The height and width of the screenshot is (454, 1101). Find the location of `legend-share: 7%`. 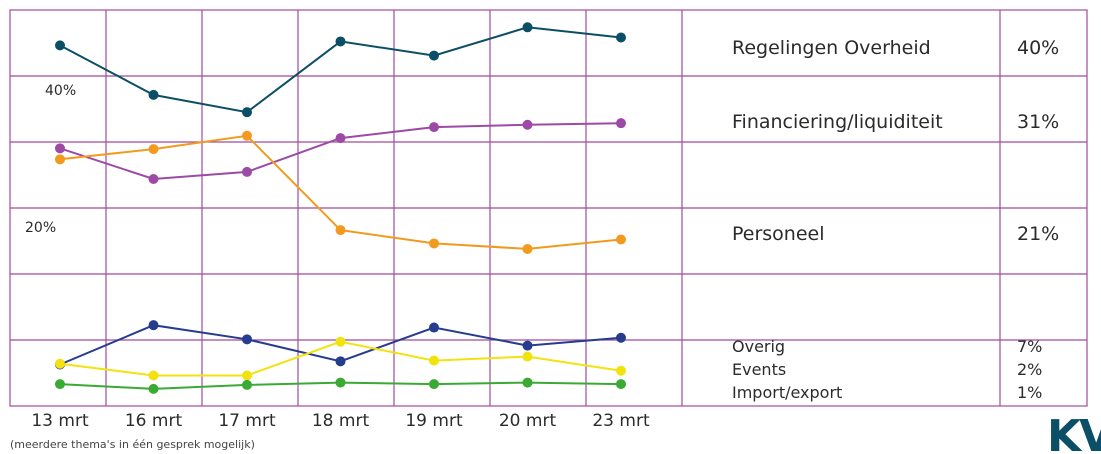

legend-share: 7% is located at coordinates (1029, 346).